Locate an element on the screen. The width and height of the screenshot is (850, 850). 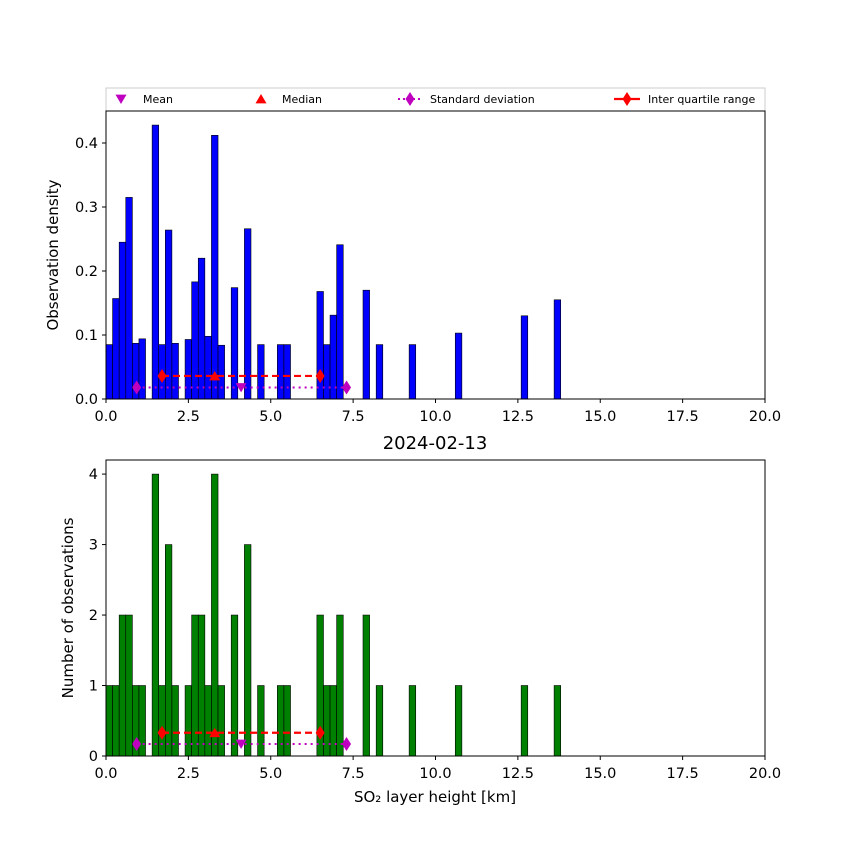
top-mean-marker is located at coordinates (241, 388).